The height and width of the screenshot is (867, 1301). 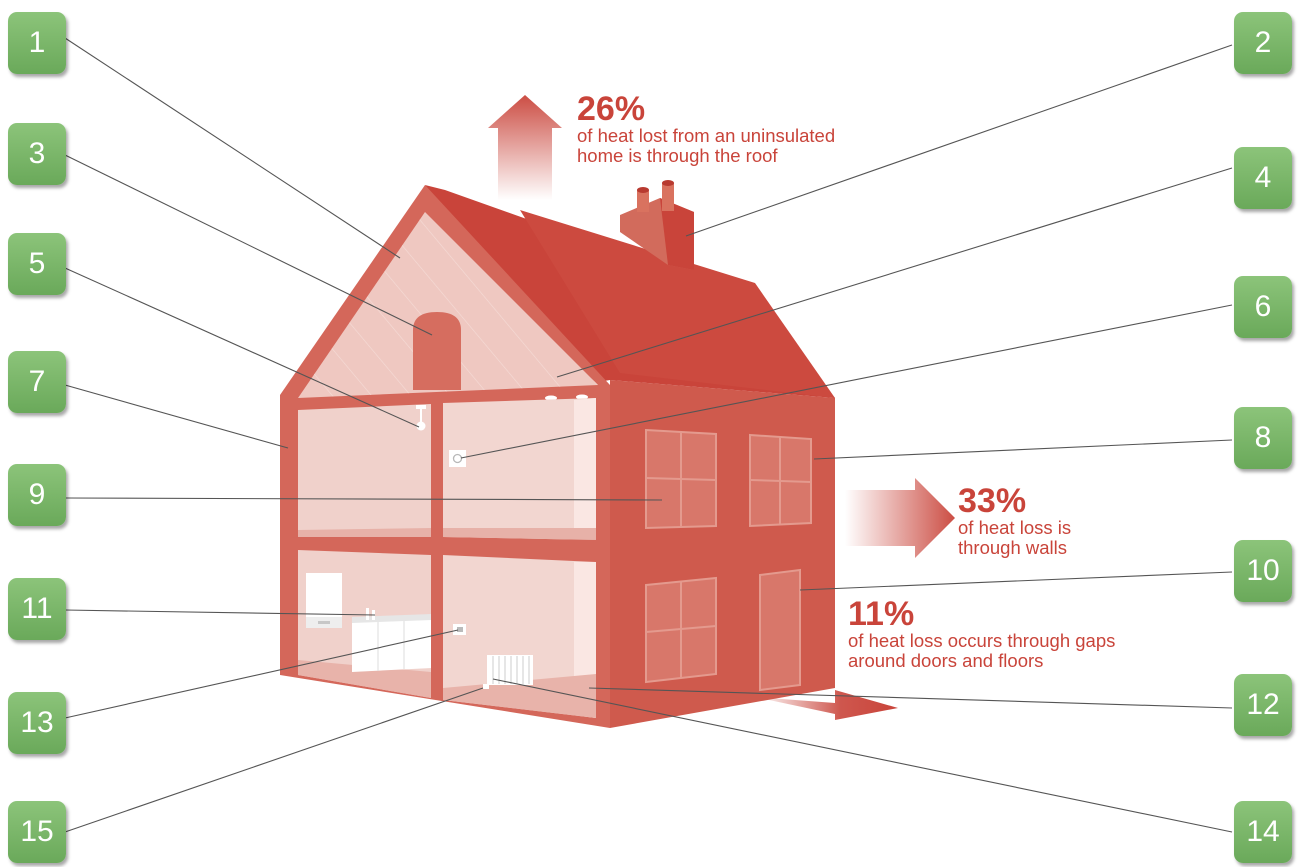 What do you see at coordinates (508, 672) in the screenshot?
I see `radiator` at bounding box center [508, 672].